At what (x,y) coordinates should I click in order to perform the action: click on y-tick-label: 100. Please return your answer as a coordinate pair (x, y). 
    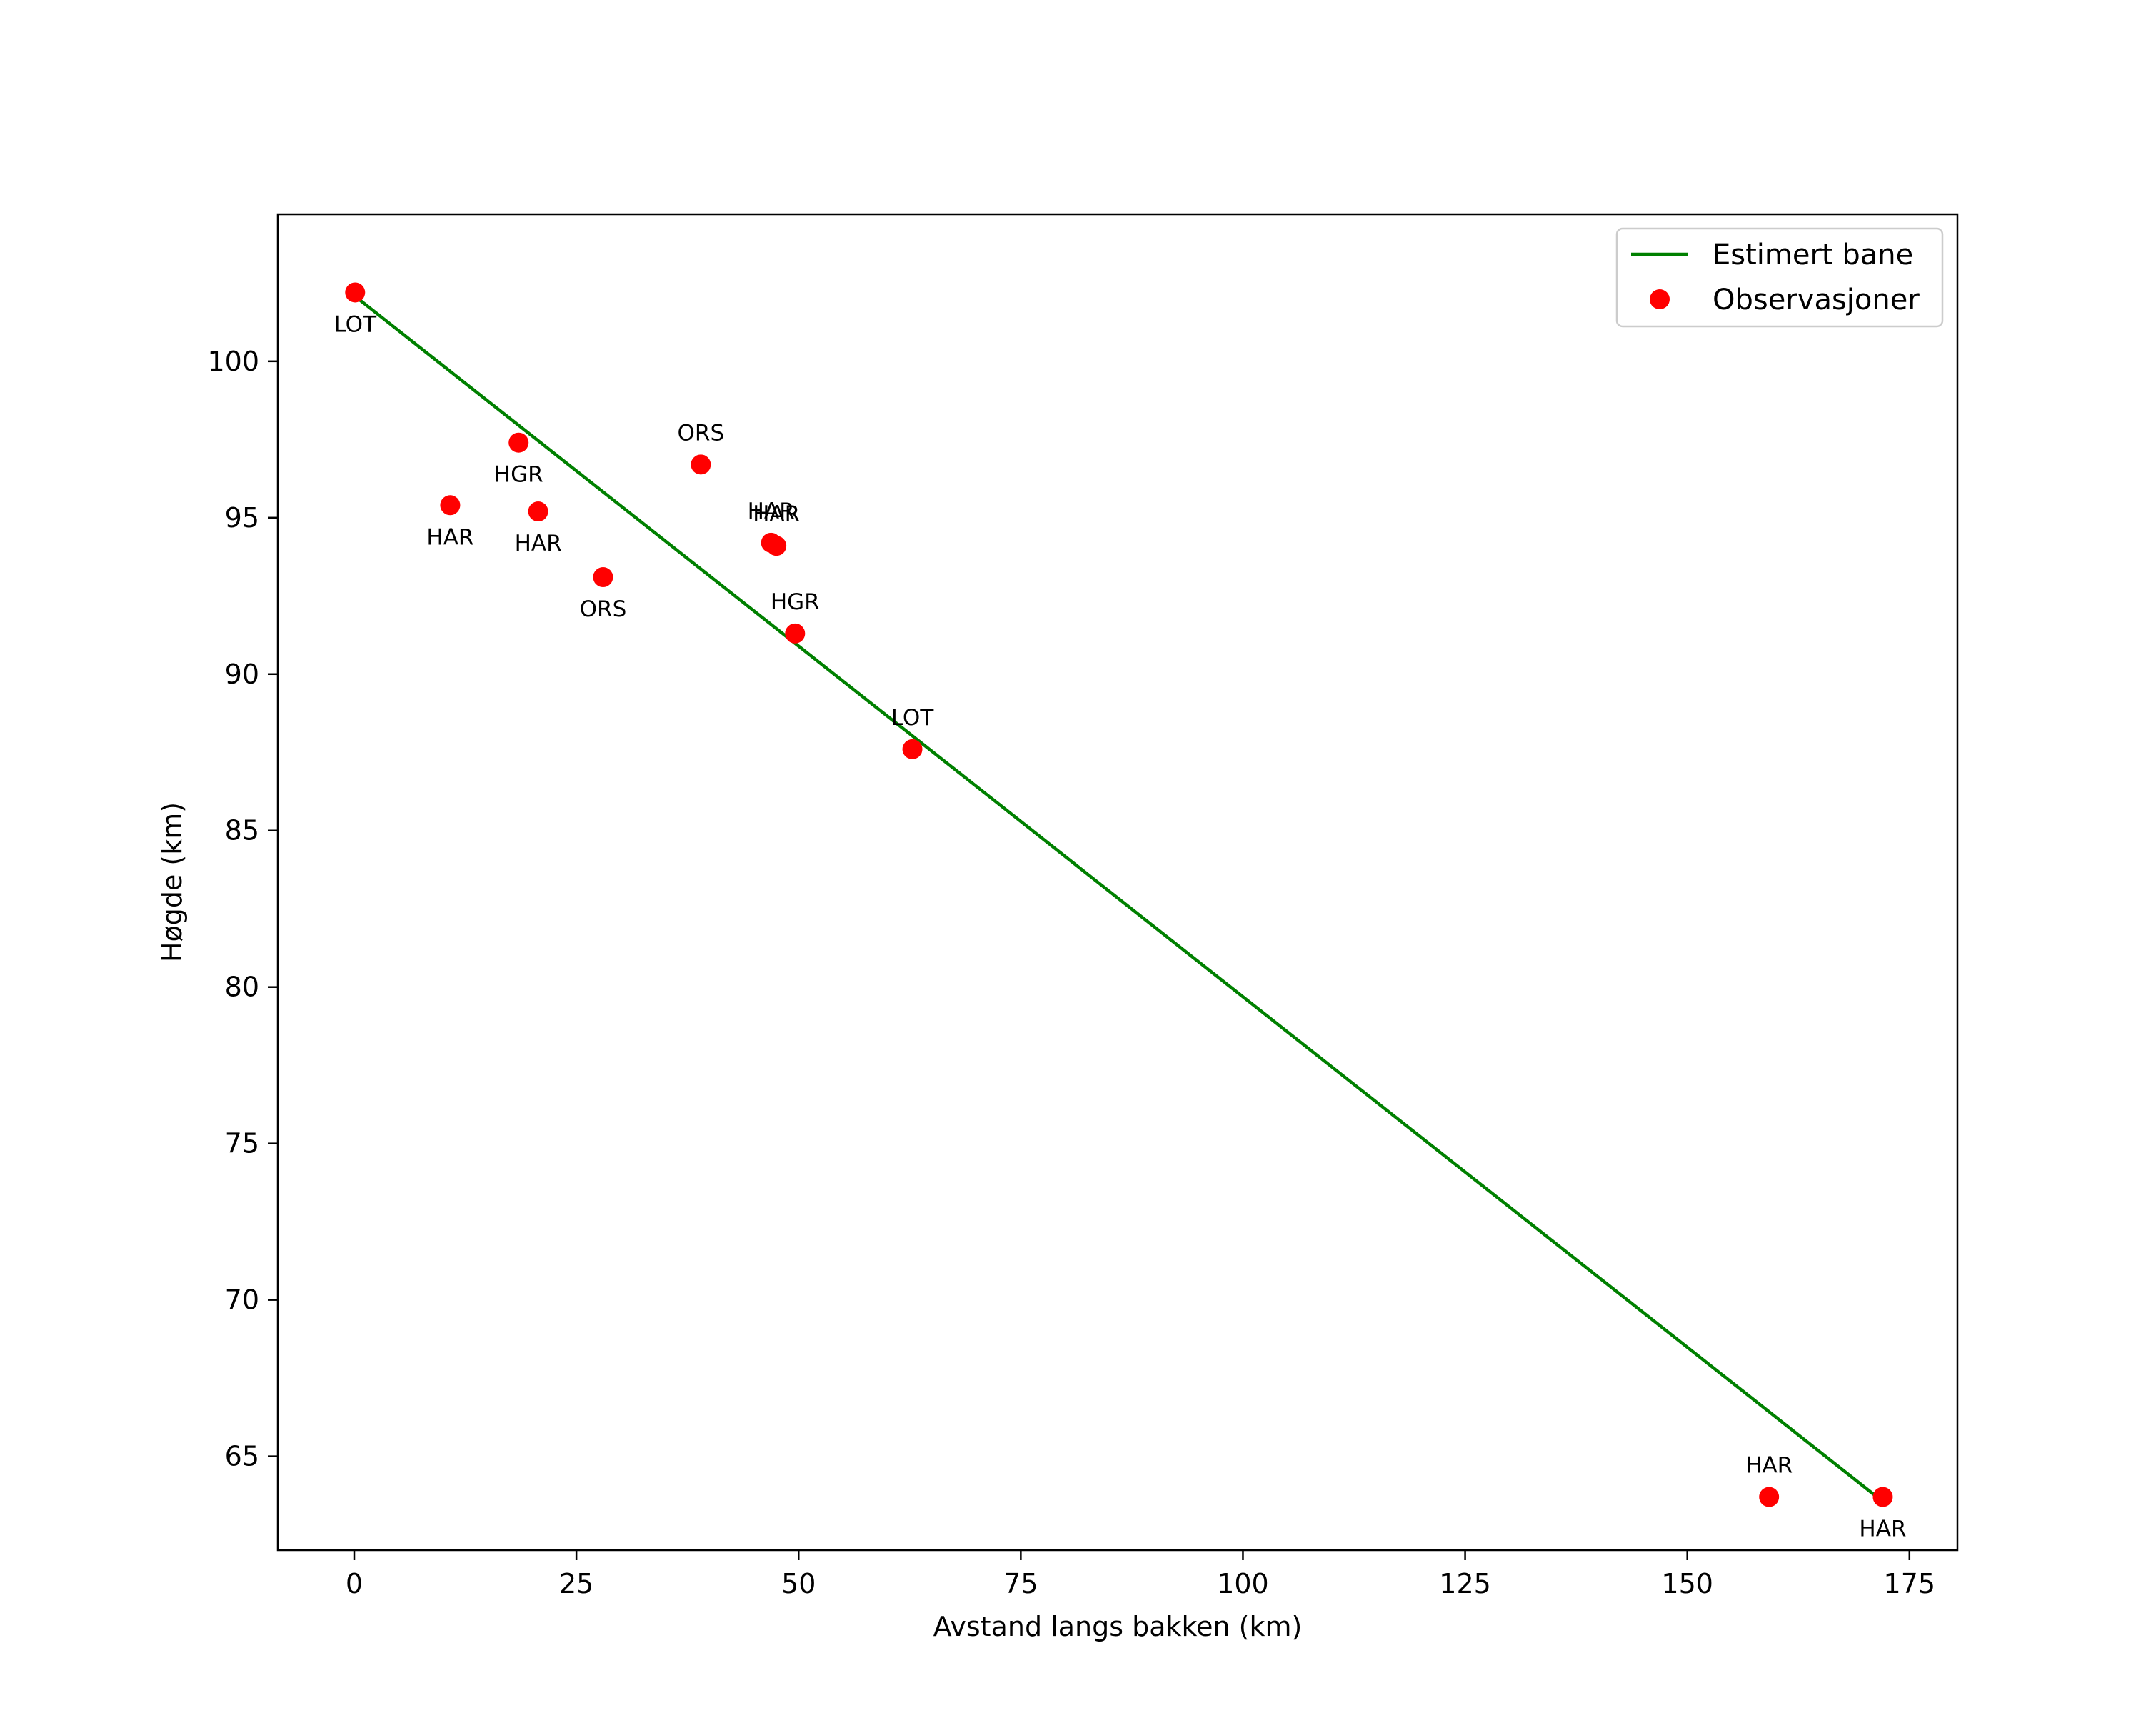
    Looking at the image, I should click on (233, 361).